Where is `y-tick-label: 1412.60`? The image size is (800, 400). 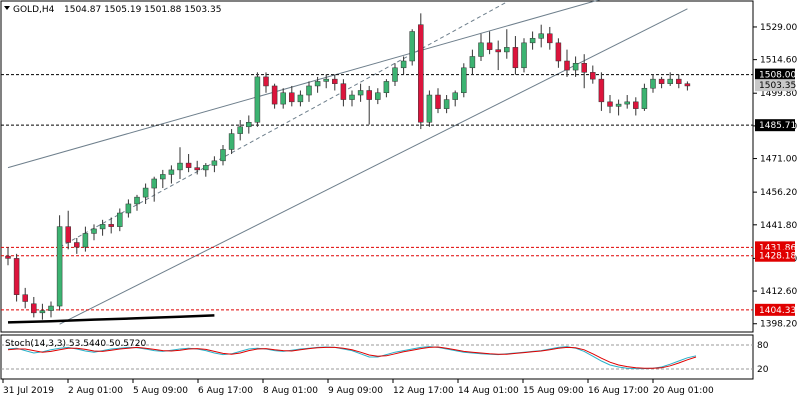 y-tick-label: 1412.60 is located at coordinates (778, 292).